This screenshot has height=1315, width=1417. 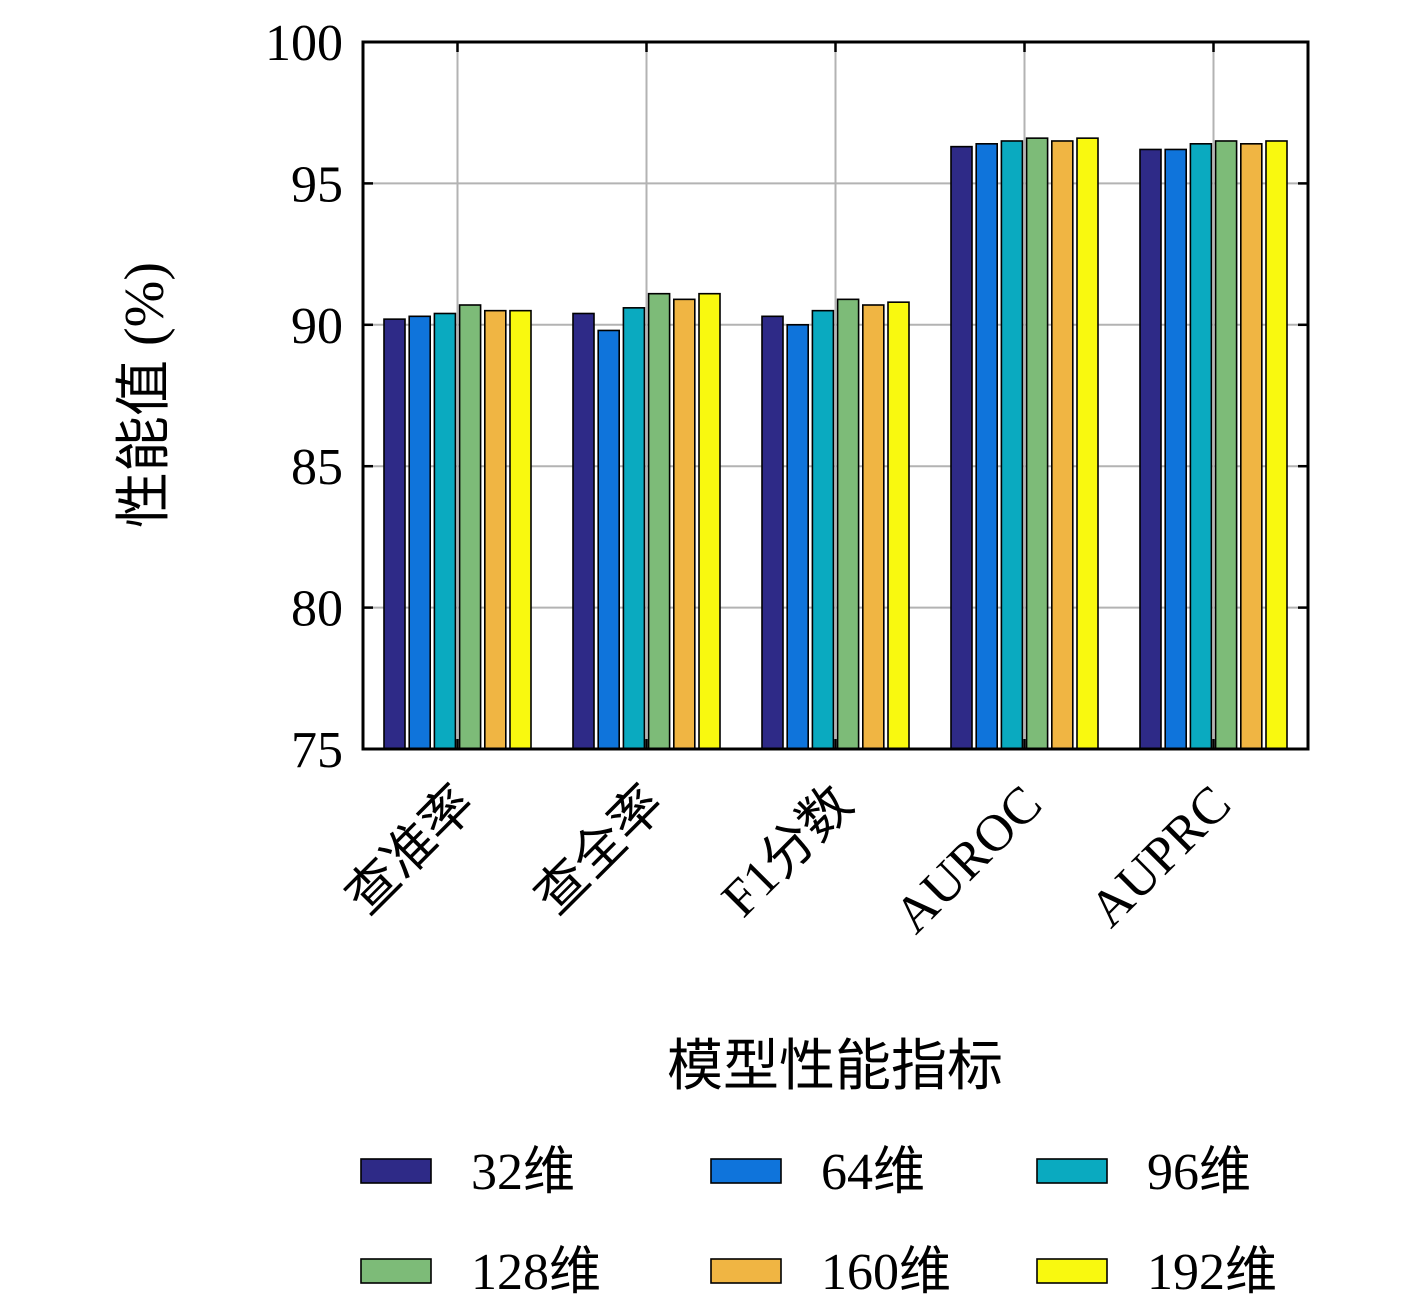 I want to click on y-tick-label: 90, so click(x=317, y=326).